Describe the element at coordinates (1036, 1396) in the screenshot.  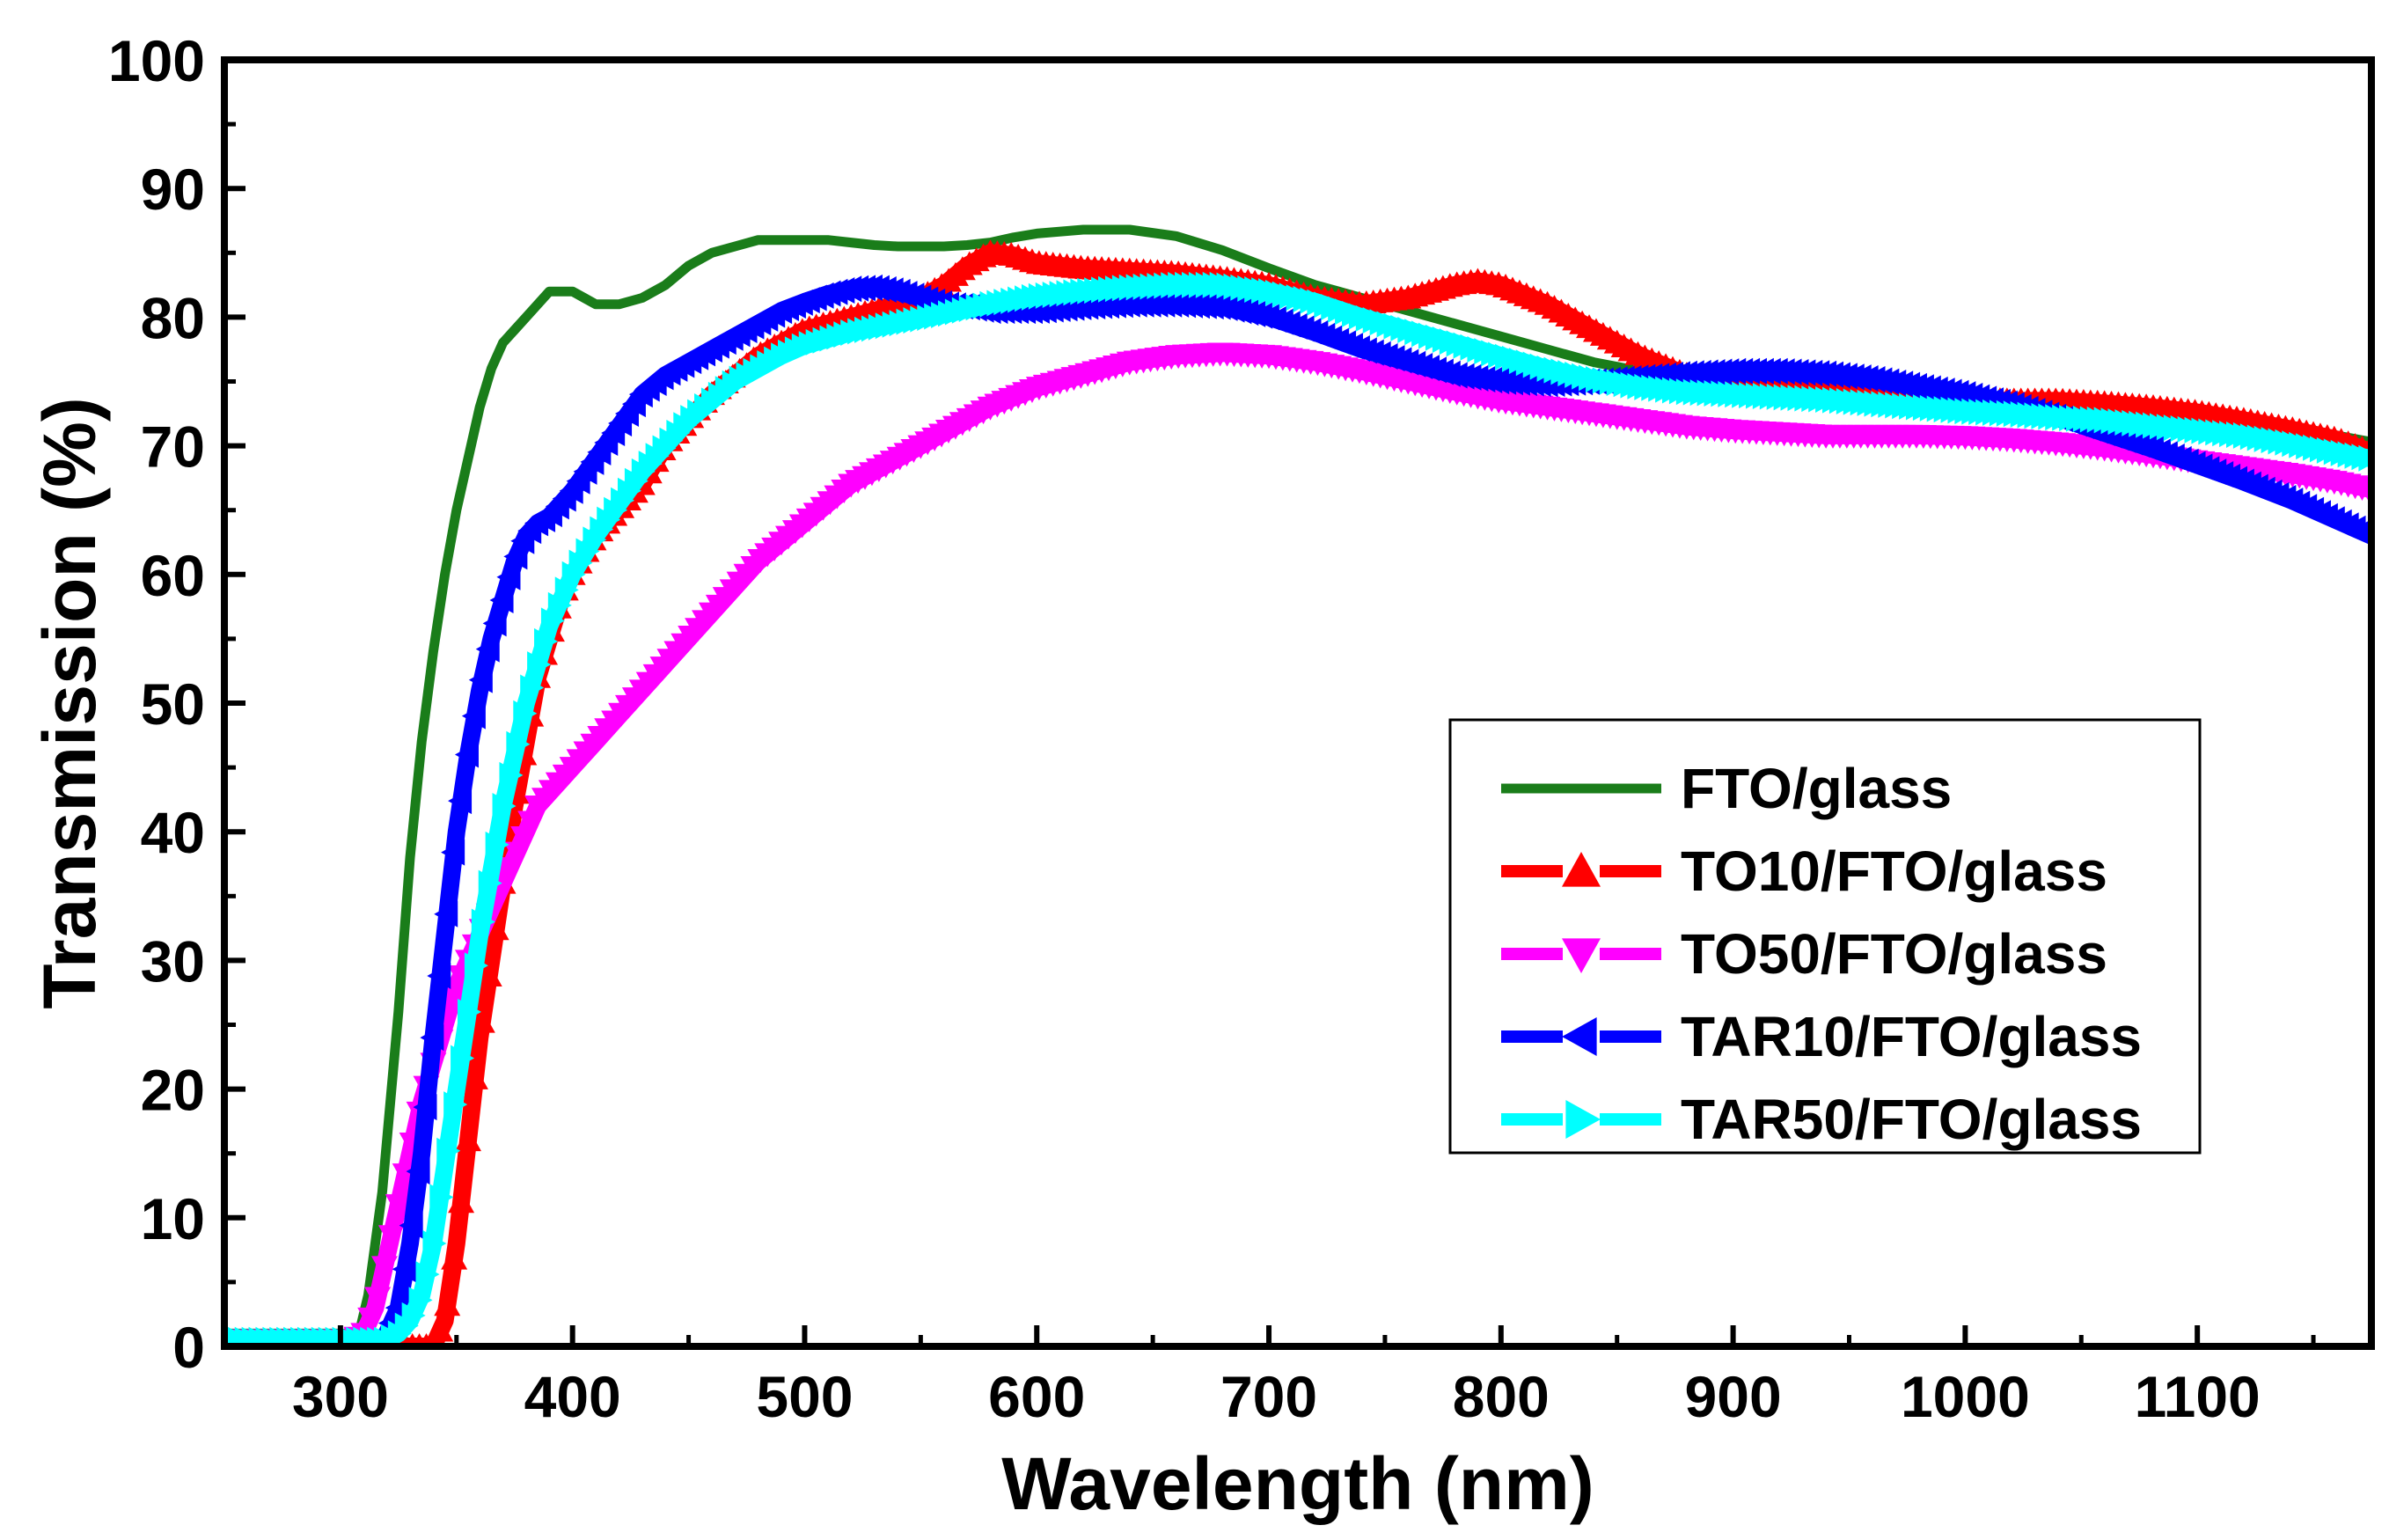
I see `x-tick-label: 600` at that location.